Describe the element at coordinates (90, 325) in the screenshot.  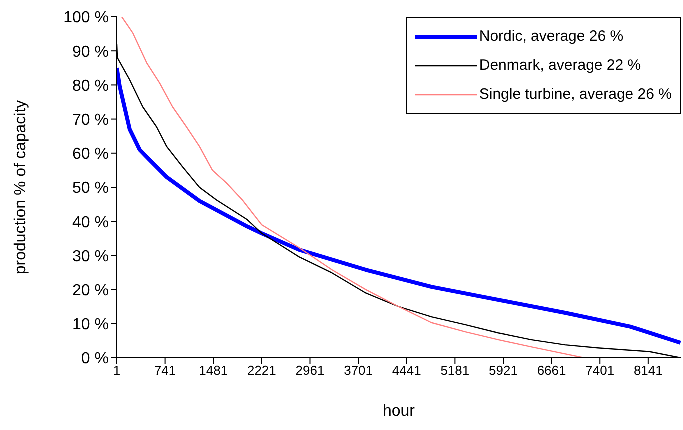
I see `y-tick-label: 10 %` at that location.